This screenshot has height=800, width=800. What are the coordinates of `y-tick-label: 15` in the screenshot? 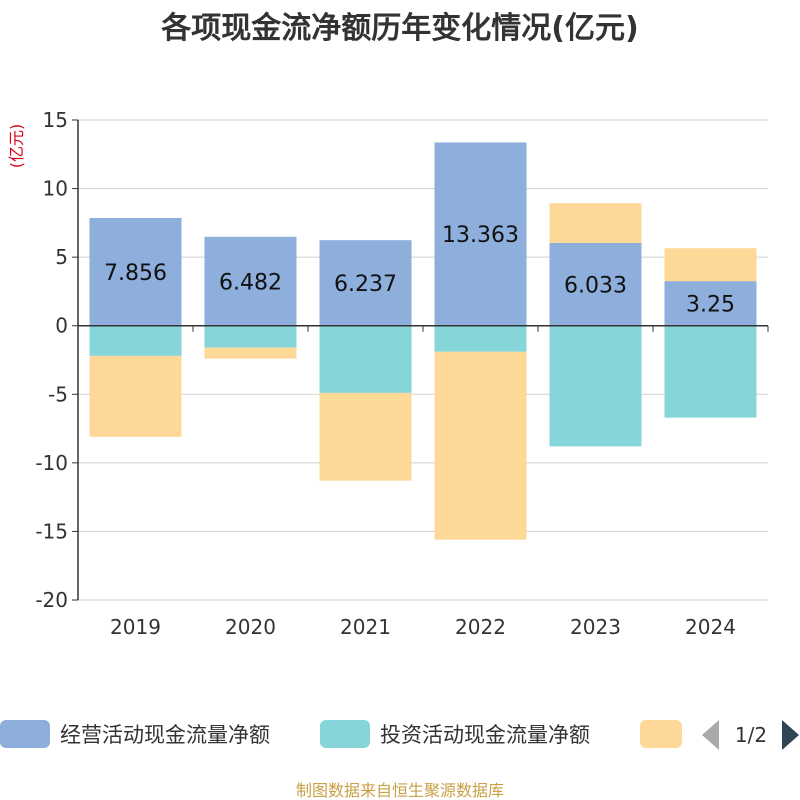 It's located at (55, 120).